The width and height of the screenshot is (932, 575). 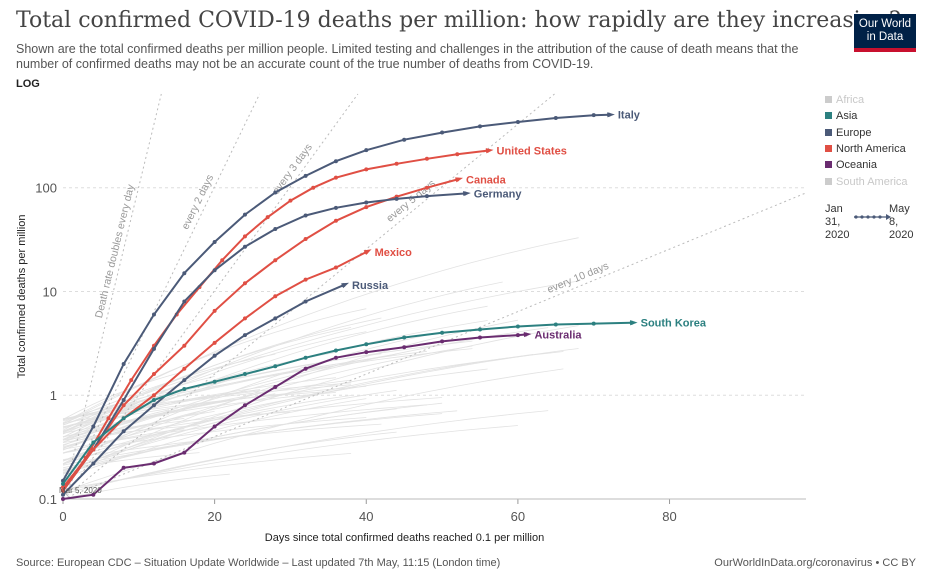 I want to click on date-range-slider, so click(x=871, y=216).